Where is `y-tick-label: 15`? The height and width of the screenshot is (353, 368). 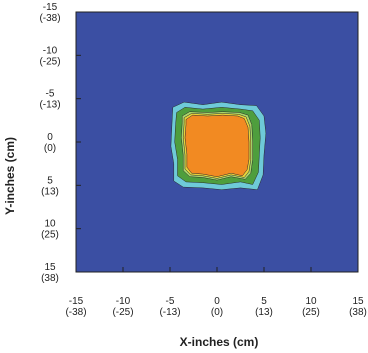
y-tick-label: 15 is located at coordinates (50, 267).